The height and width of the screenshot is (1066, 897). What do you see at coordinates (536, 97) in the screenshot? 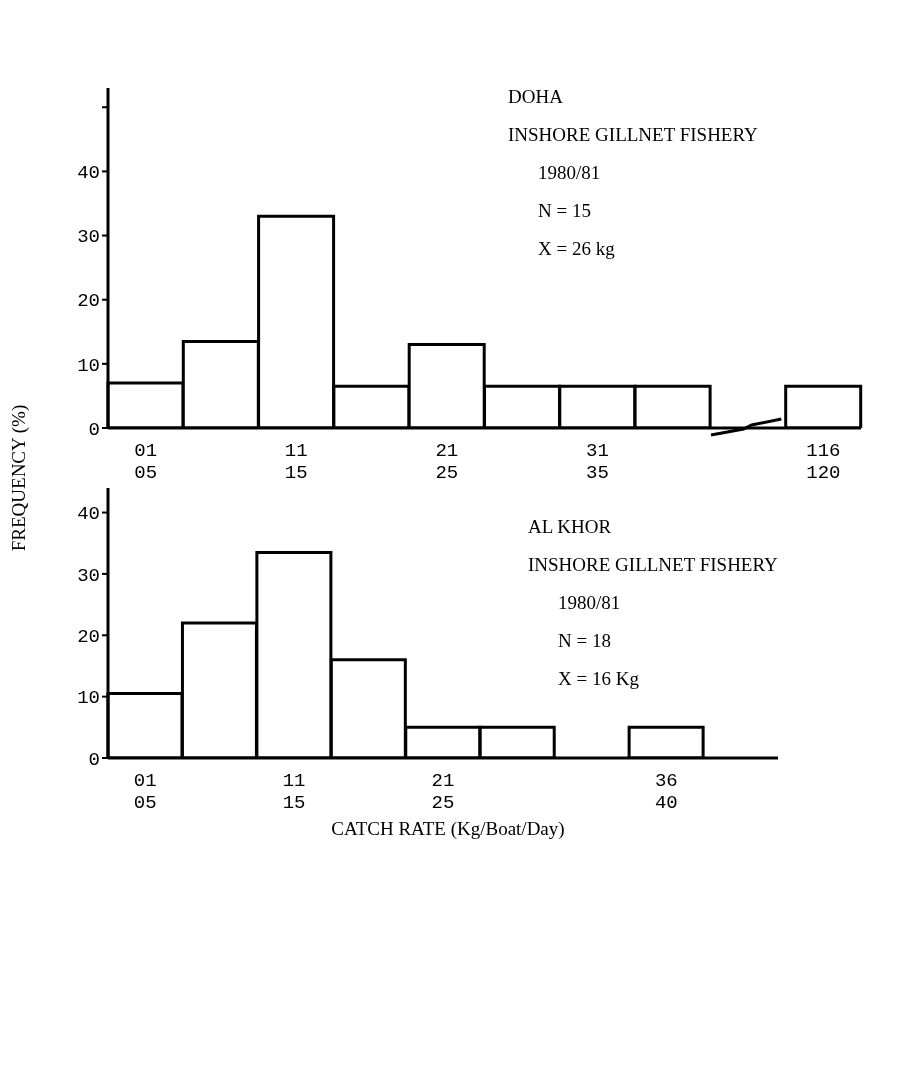
I see `annotation: DOHA` at bounding box center [536, 97].